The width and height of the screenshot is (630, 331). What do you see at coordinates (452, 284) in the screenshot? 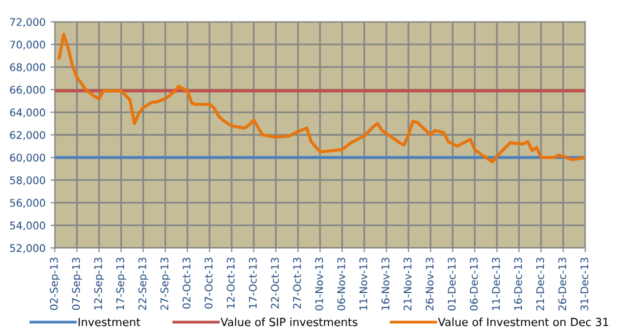
I see `x-tick-label: 01-Dec-13` at bounding box center [452, 284].